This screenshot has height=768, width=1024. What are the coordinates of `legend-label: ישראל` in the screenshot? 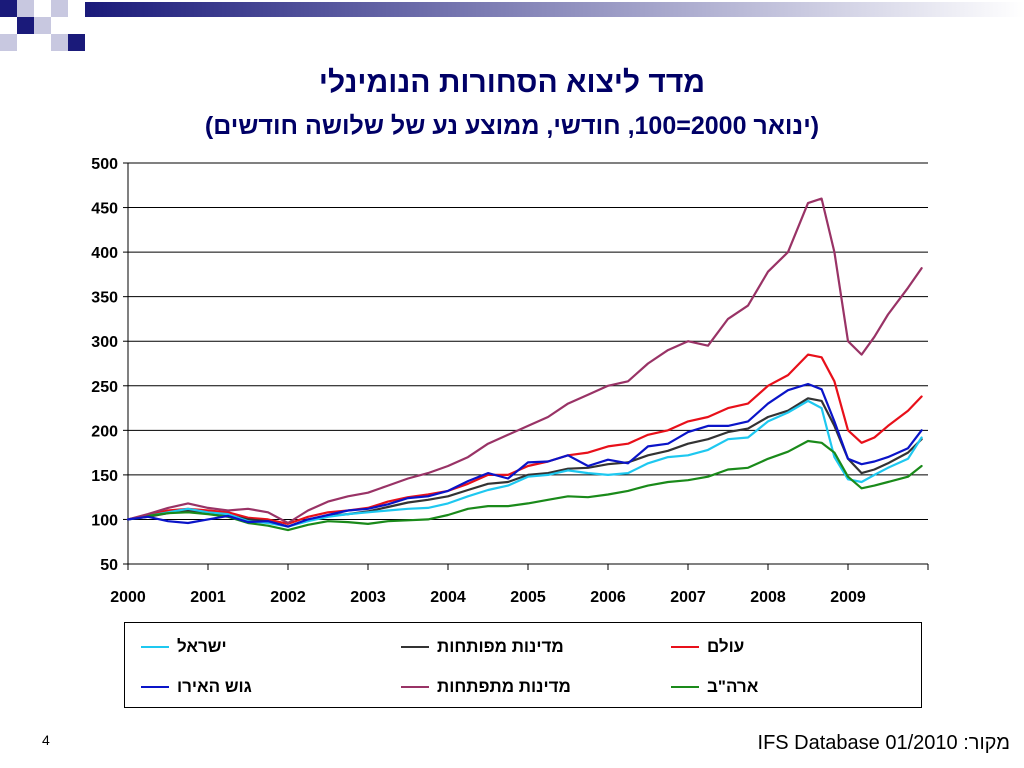 It's located at (202, 646).